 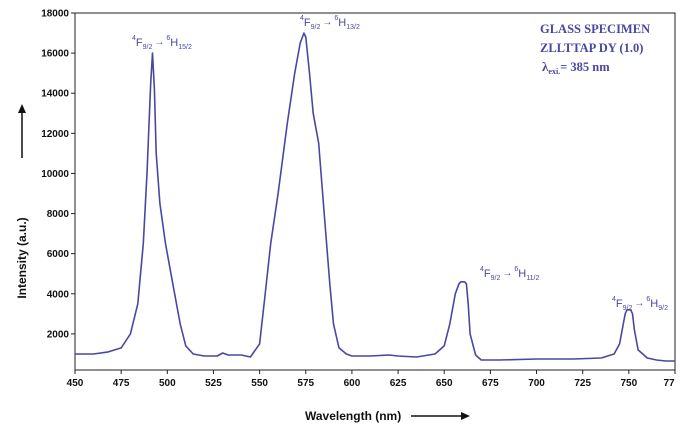 I want to click on y-tick-label: 2000, so click(x=58, y=334).